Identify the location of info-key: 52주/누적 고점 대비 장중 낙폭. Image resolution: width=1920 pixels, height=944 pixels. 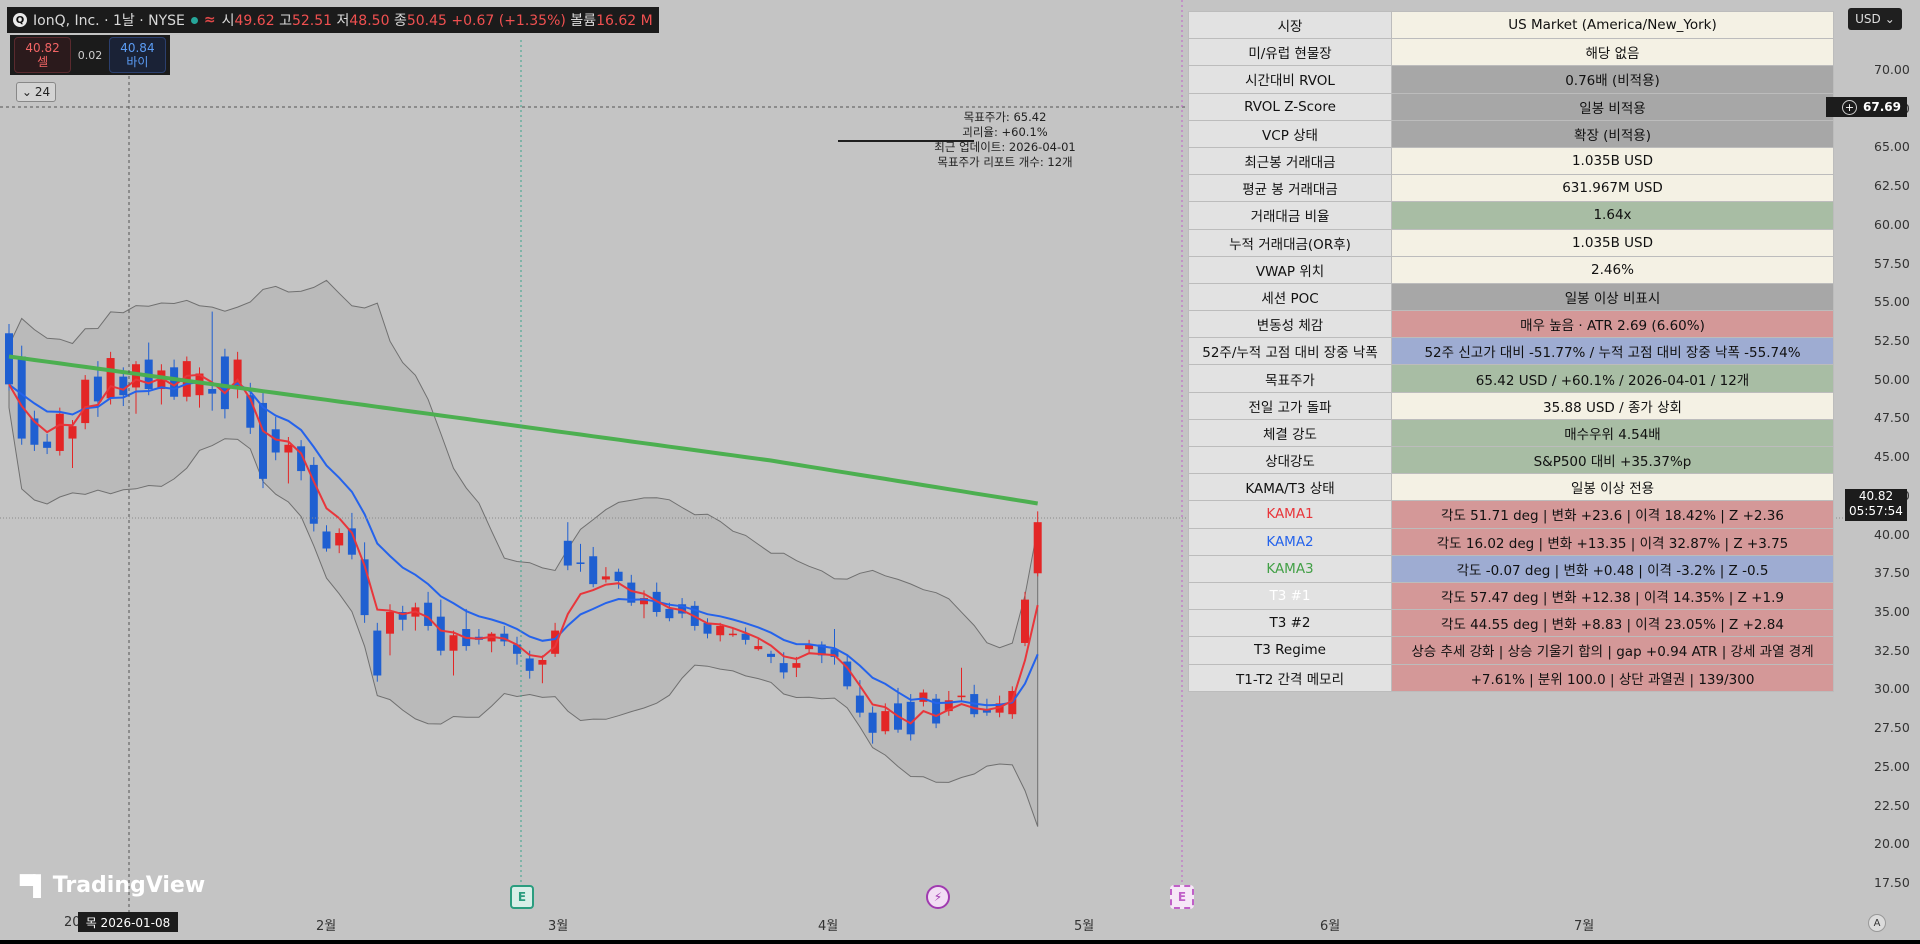
(1290, 351).